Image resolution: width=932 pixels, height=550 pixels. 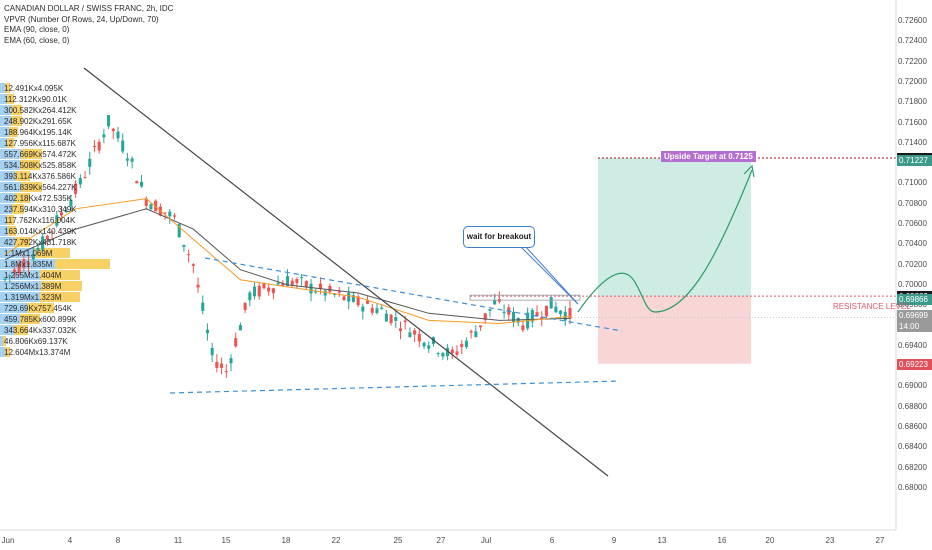 I want to click on volume-profile-label: 248.902Kx291.65K, so click(x=38, y=121).